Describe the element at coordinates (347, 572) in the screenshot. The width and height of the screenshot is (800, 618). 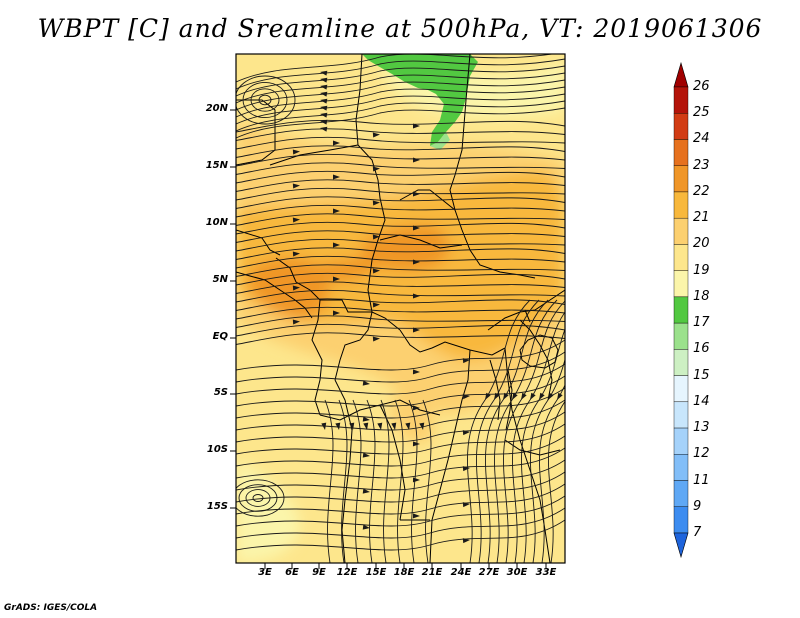
I see `lon-label-12E: 12E` at that location.